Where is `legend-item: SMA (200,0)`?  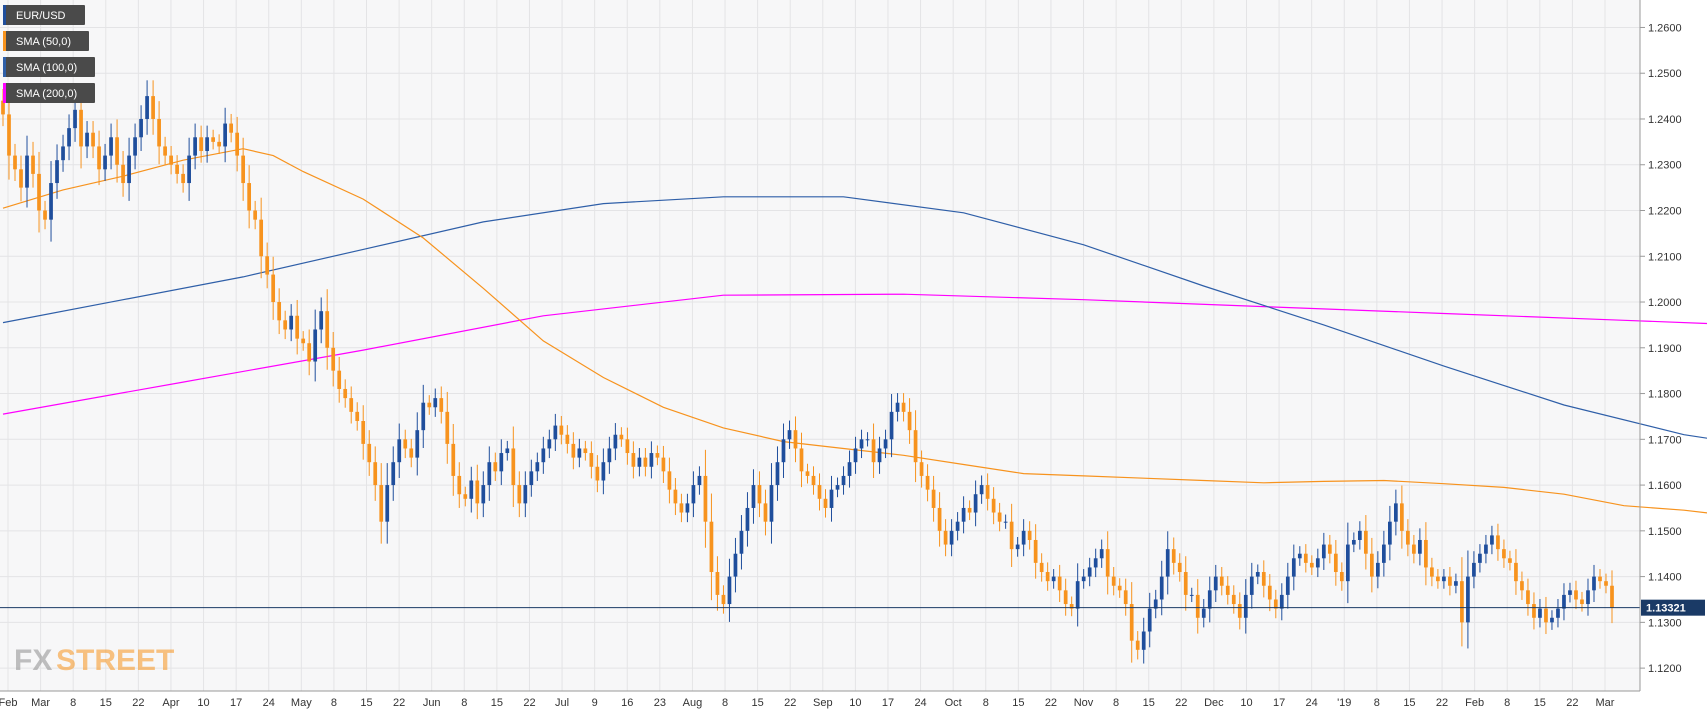 legend-item: SMA (200,0) is located at coordinates (49, 93).